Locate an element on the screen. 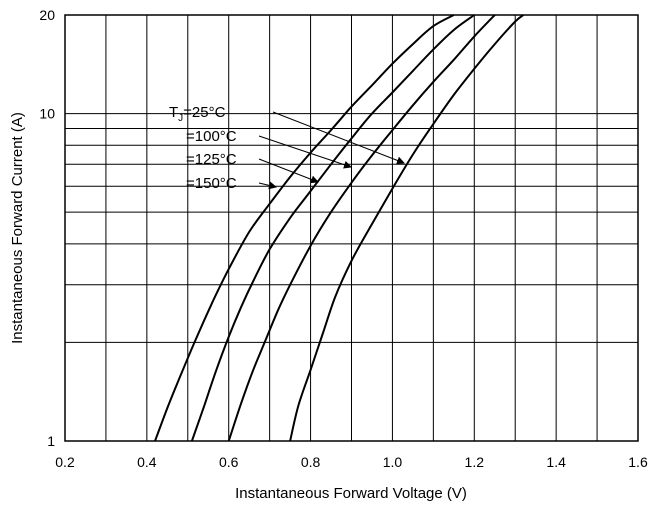  annotation-suffix: =125°C is located at coordinates (211, 159).